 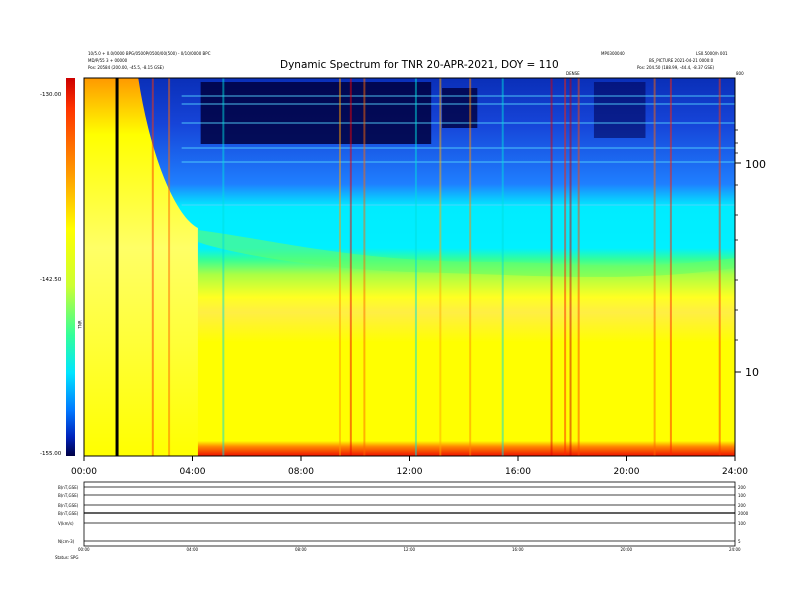 I want to click on bottom-left-label: N(cm-3), so click(x=66, y=541).